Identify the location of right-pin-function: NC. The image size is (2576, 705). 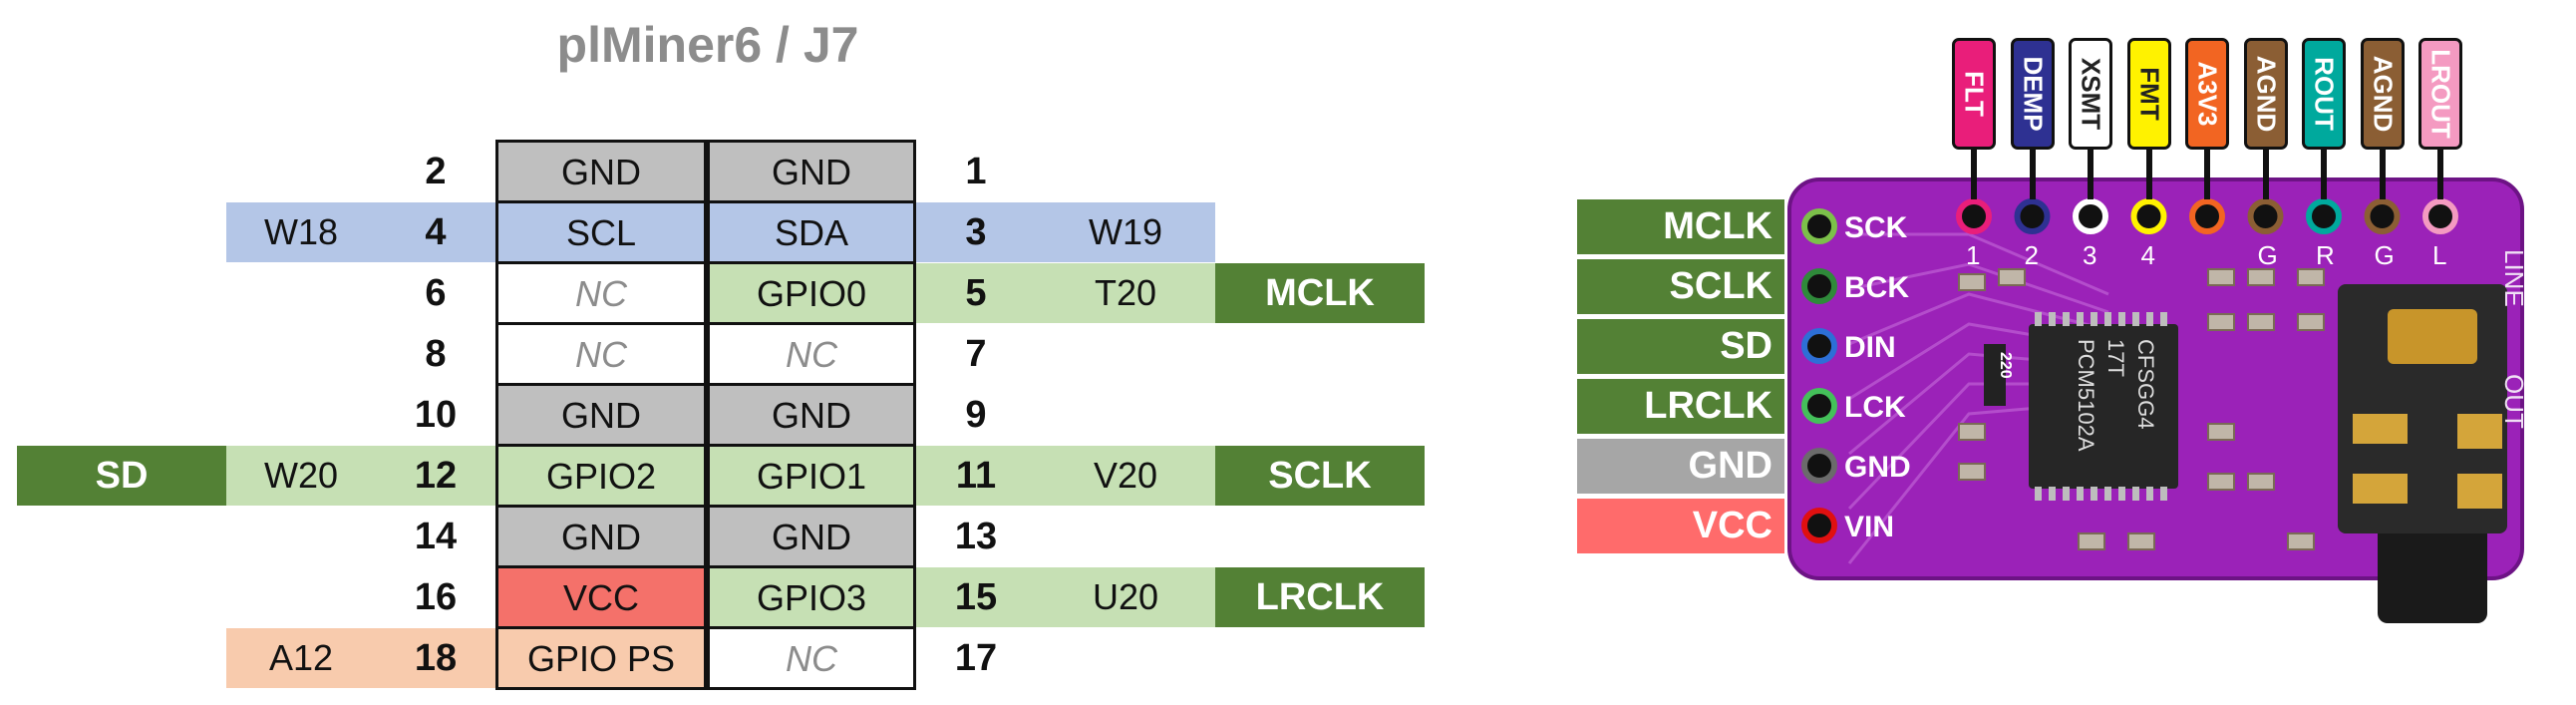
(811, 658).